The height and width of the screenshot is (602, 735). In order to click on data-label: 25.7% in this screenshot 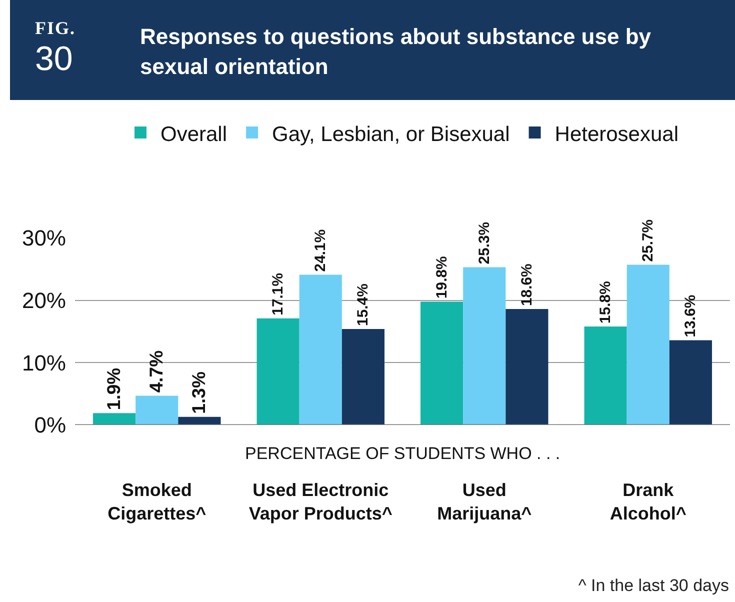, I will do `click(648, 240)`.